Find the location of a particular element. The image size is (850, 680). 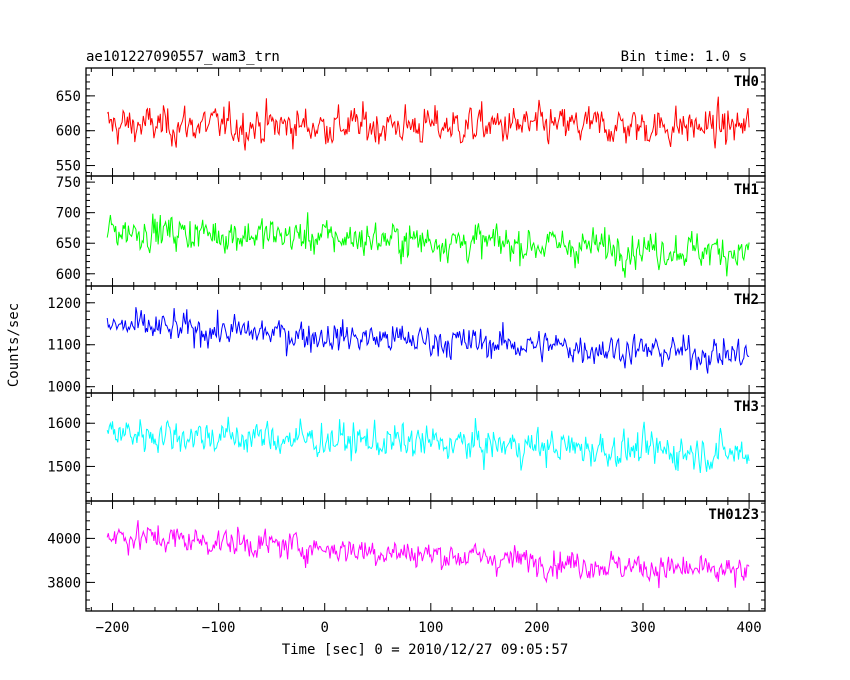

y-tick-label: 550 is located at coordinates (68, 167).